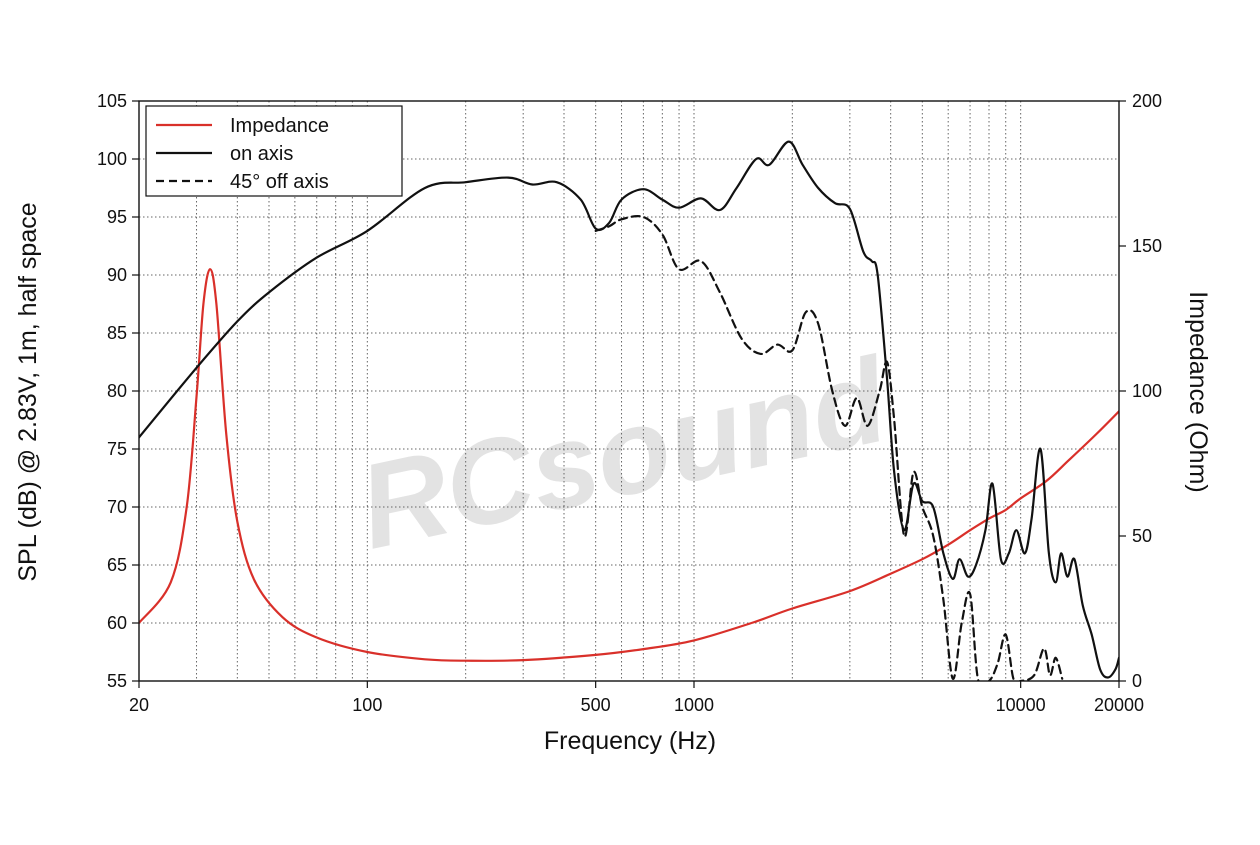 The height and width of the screenshot is (845, 1260). Describe the element at coordinates (1021, 705) in the screenshot. I see `x-tick-label: 10000` at that location.